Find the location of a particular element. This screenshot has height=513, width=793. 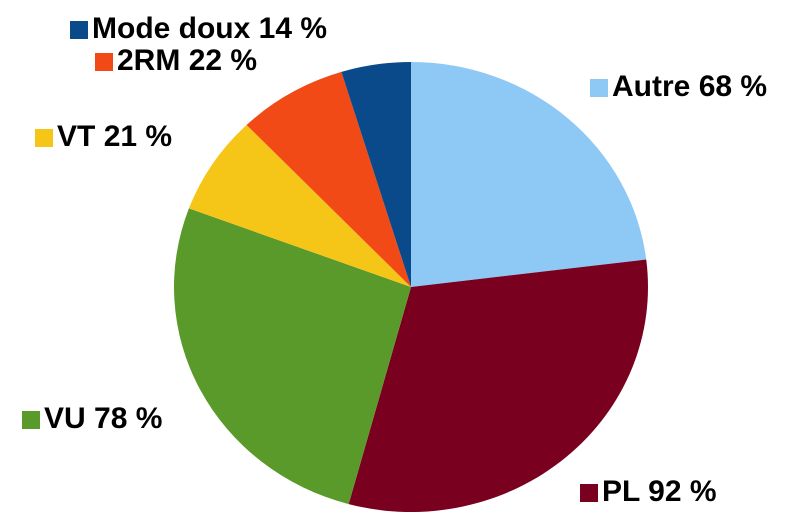

data-label: Autre 68 % is located at coordinates (689, 86).